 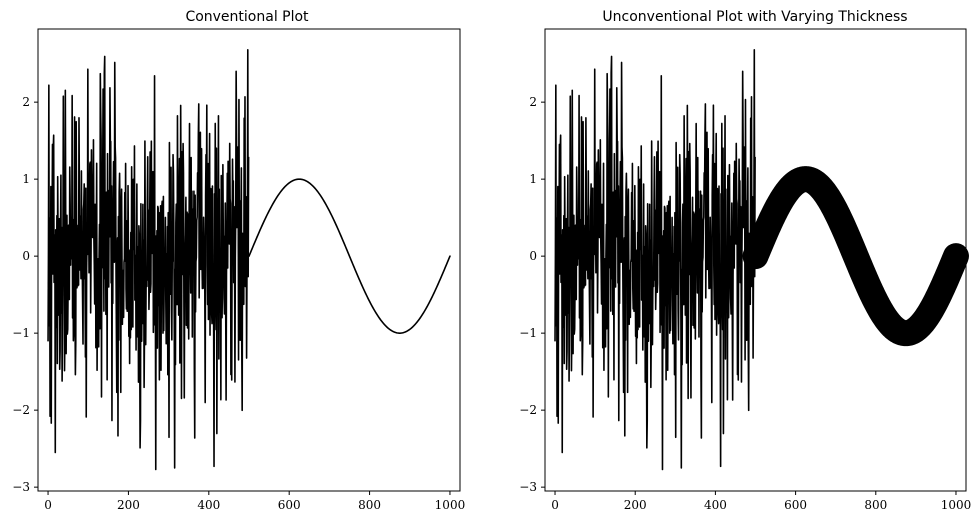 I want to click on unconventional-sine-series-line, so click(x=855, y=256).